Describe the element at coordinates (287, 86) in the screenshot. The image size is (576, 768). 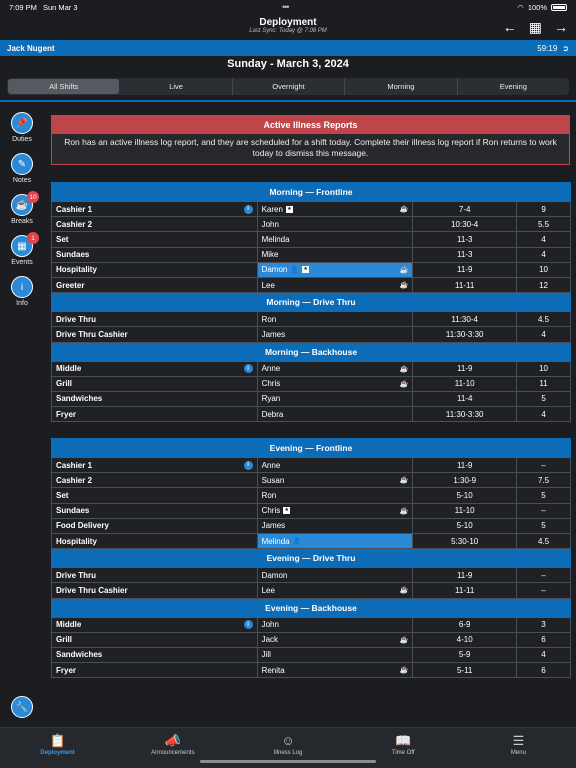
I see `tab-overnight: Overnight` at that location.